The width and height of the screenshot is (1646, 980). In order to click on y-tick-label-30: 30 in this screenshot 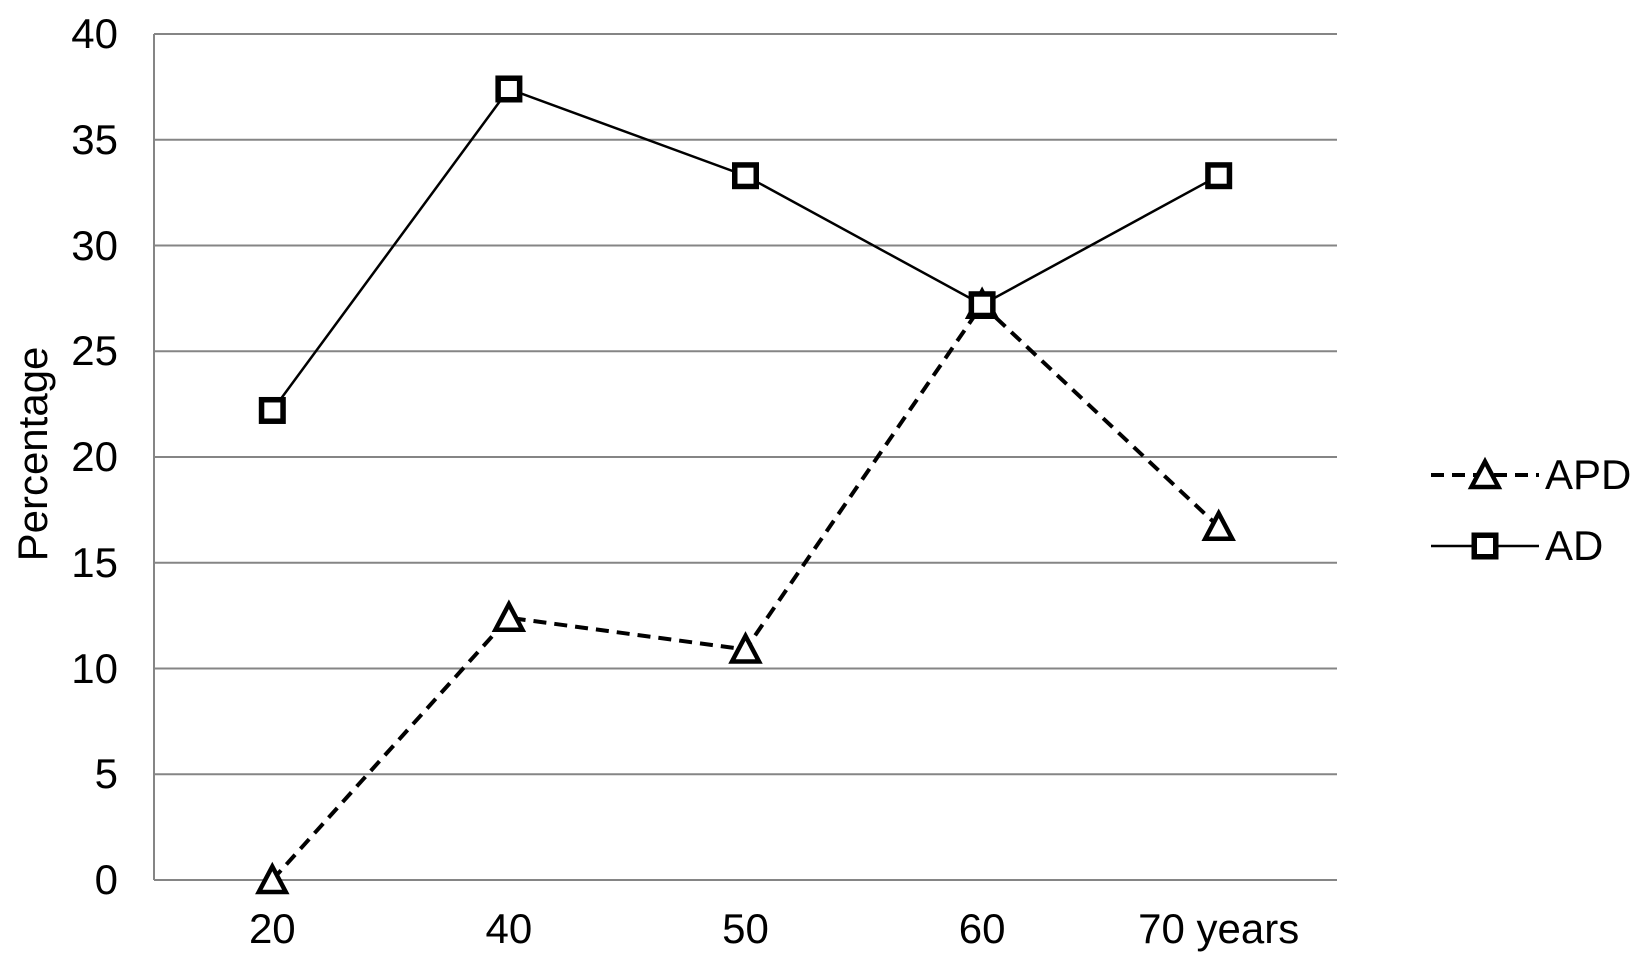, I will do `click(94, 245)`.